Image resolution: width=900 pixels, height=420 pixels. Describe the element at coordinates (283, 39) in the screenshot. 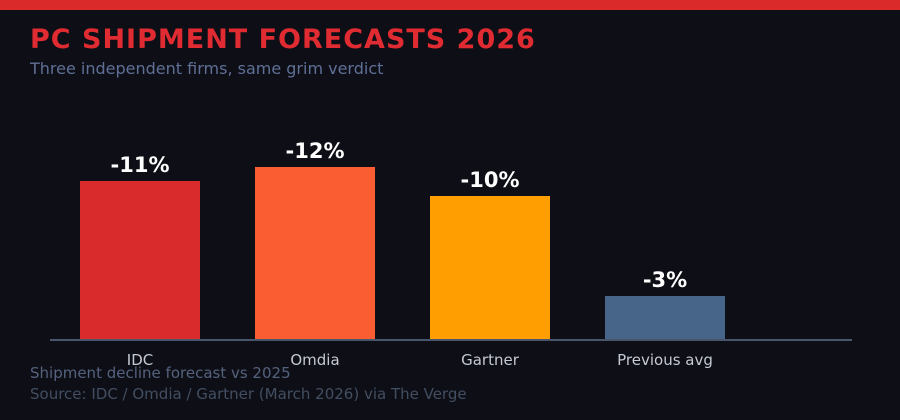

I see `page-title: PC SHIPMENT FORECASTS 2026` at that location.